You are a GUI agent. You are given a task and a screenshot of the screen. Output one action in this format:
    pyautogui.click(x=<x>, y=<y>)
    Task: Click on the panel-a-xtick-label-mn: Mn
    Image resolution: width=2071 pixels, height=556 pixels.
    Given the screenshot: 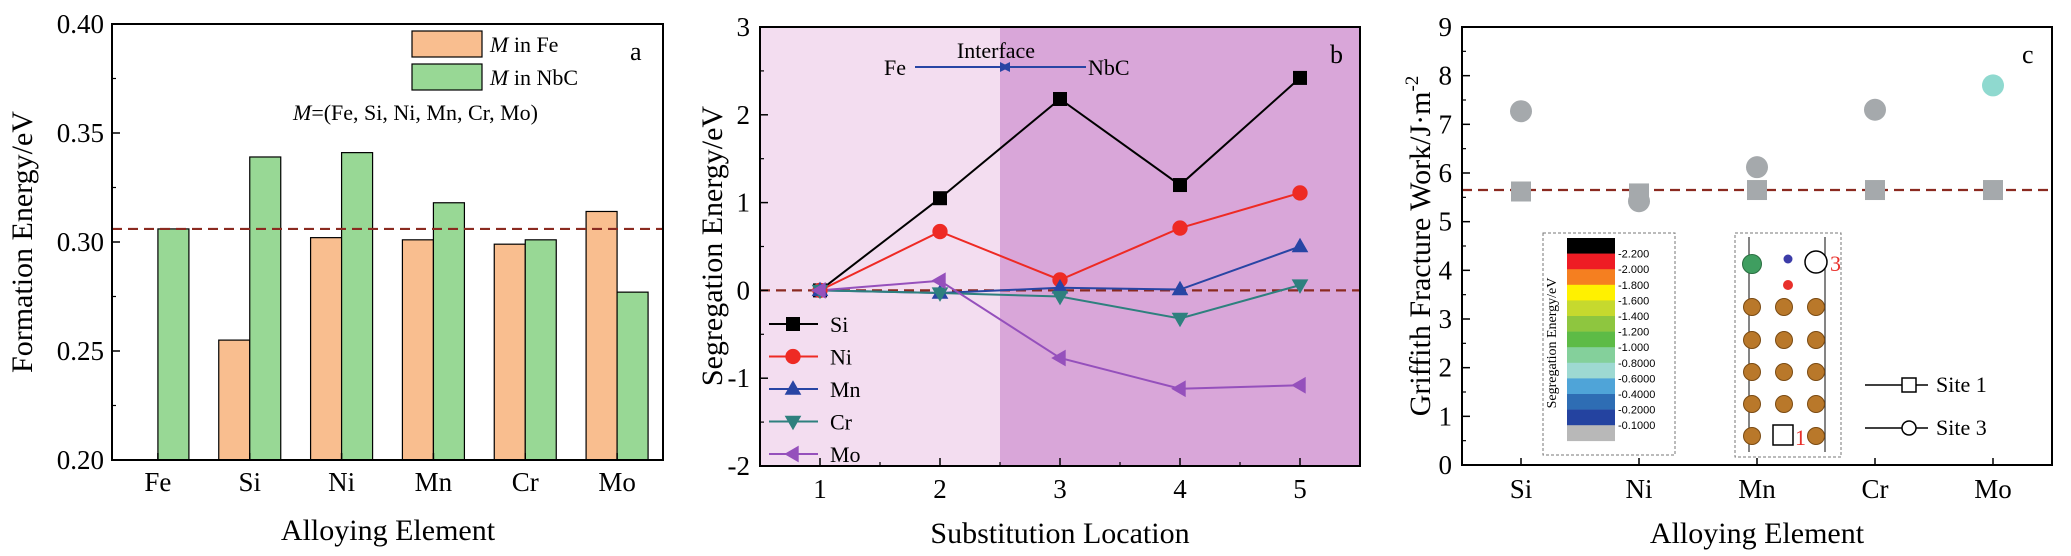 What is the action you would take?
    pyautogui.click(x=434, y=482)
    